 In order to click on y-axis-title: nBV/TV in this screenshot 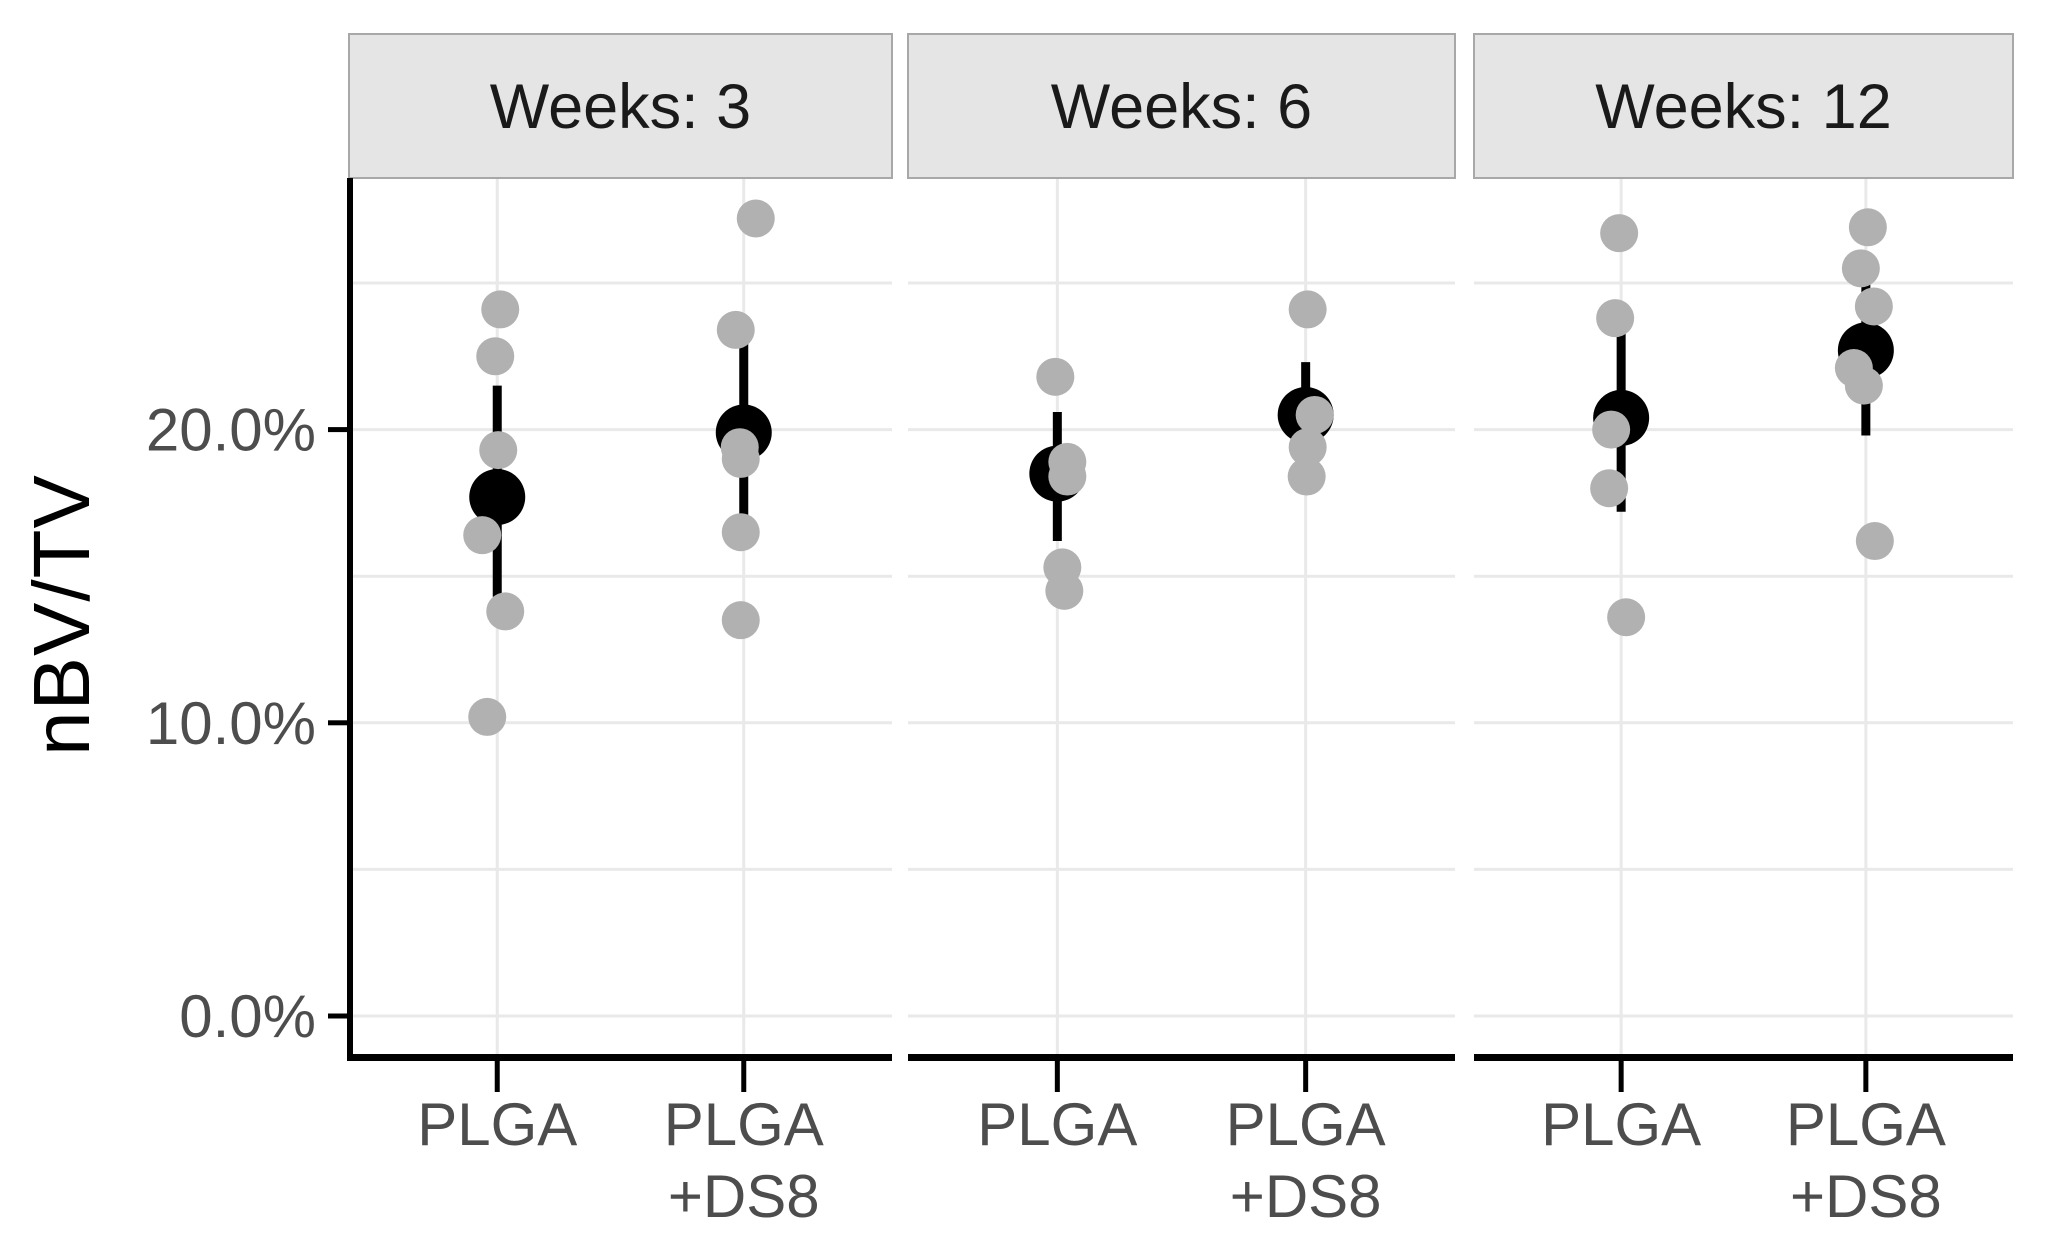, I will do `click(61, 615)`.